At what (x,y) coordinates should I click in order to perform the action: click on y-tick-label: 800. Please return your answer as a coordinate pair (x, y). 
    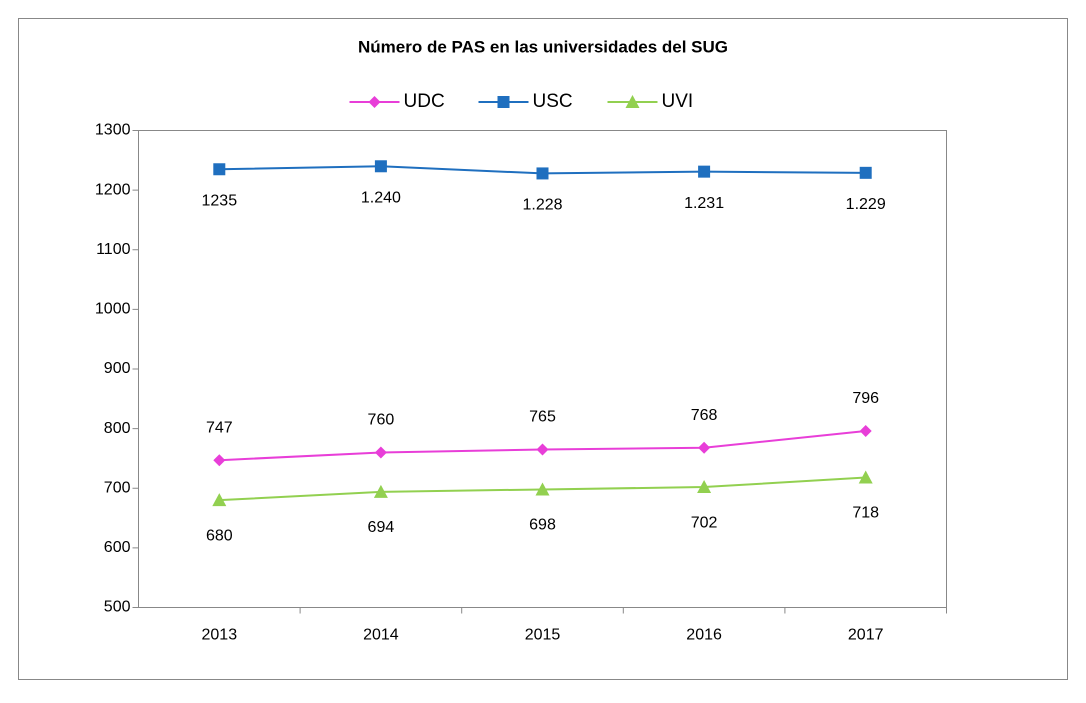
    Looking at the image, I should click on (117, 428).